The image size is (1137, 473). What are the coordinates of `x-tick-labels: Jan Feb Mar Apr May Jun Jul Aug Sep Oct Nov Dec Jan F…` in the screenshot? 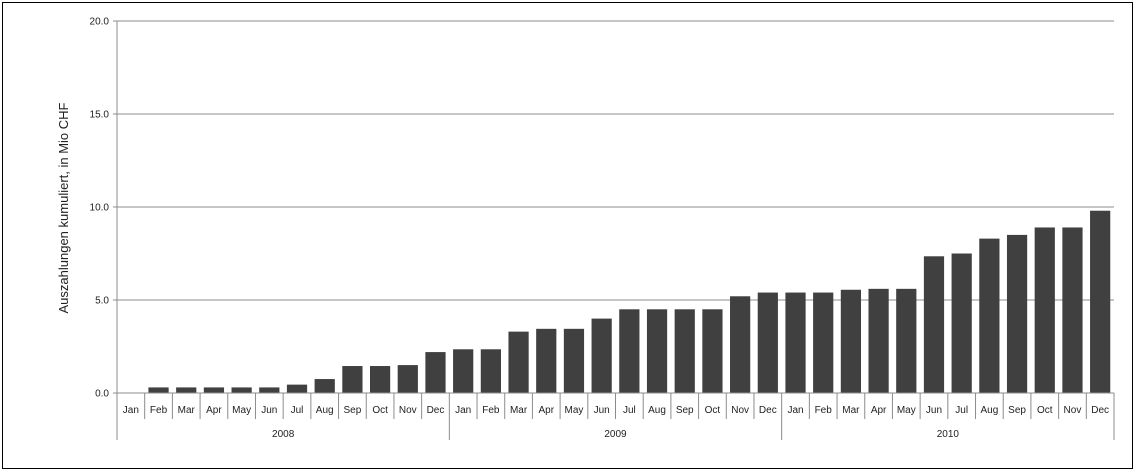 It's located at (616, 410).